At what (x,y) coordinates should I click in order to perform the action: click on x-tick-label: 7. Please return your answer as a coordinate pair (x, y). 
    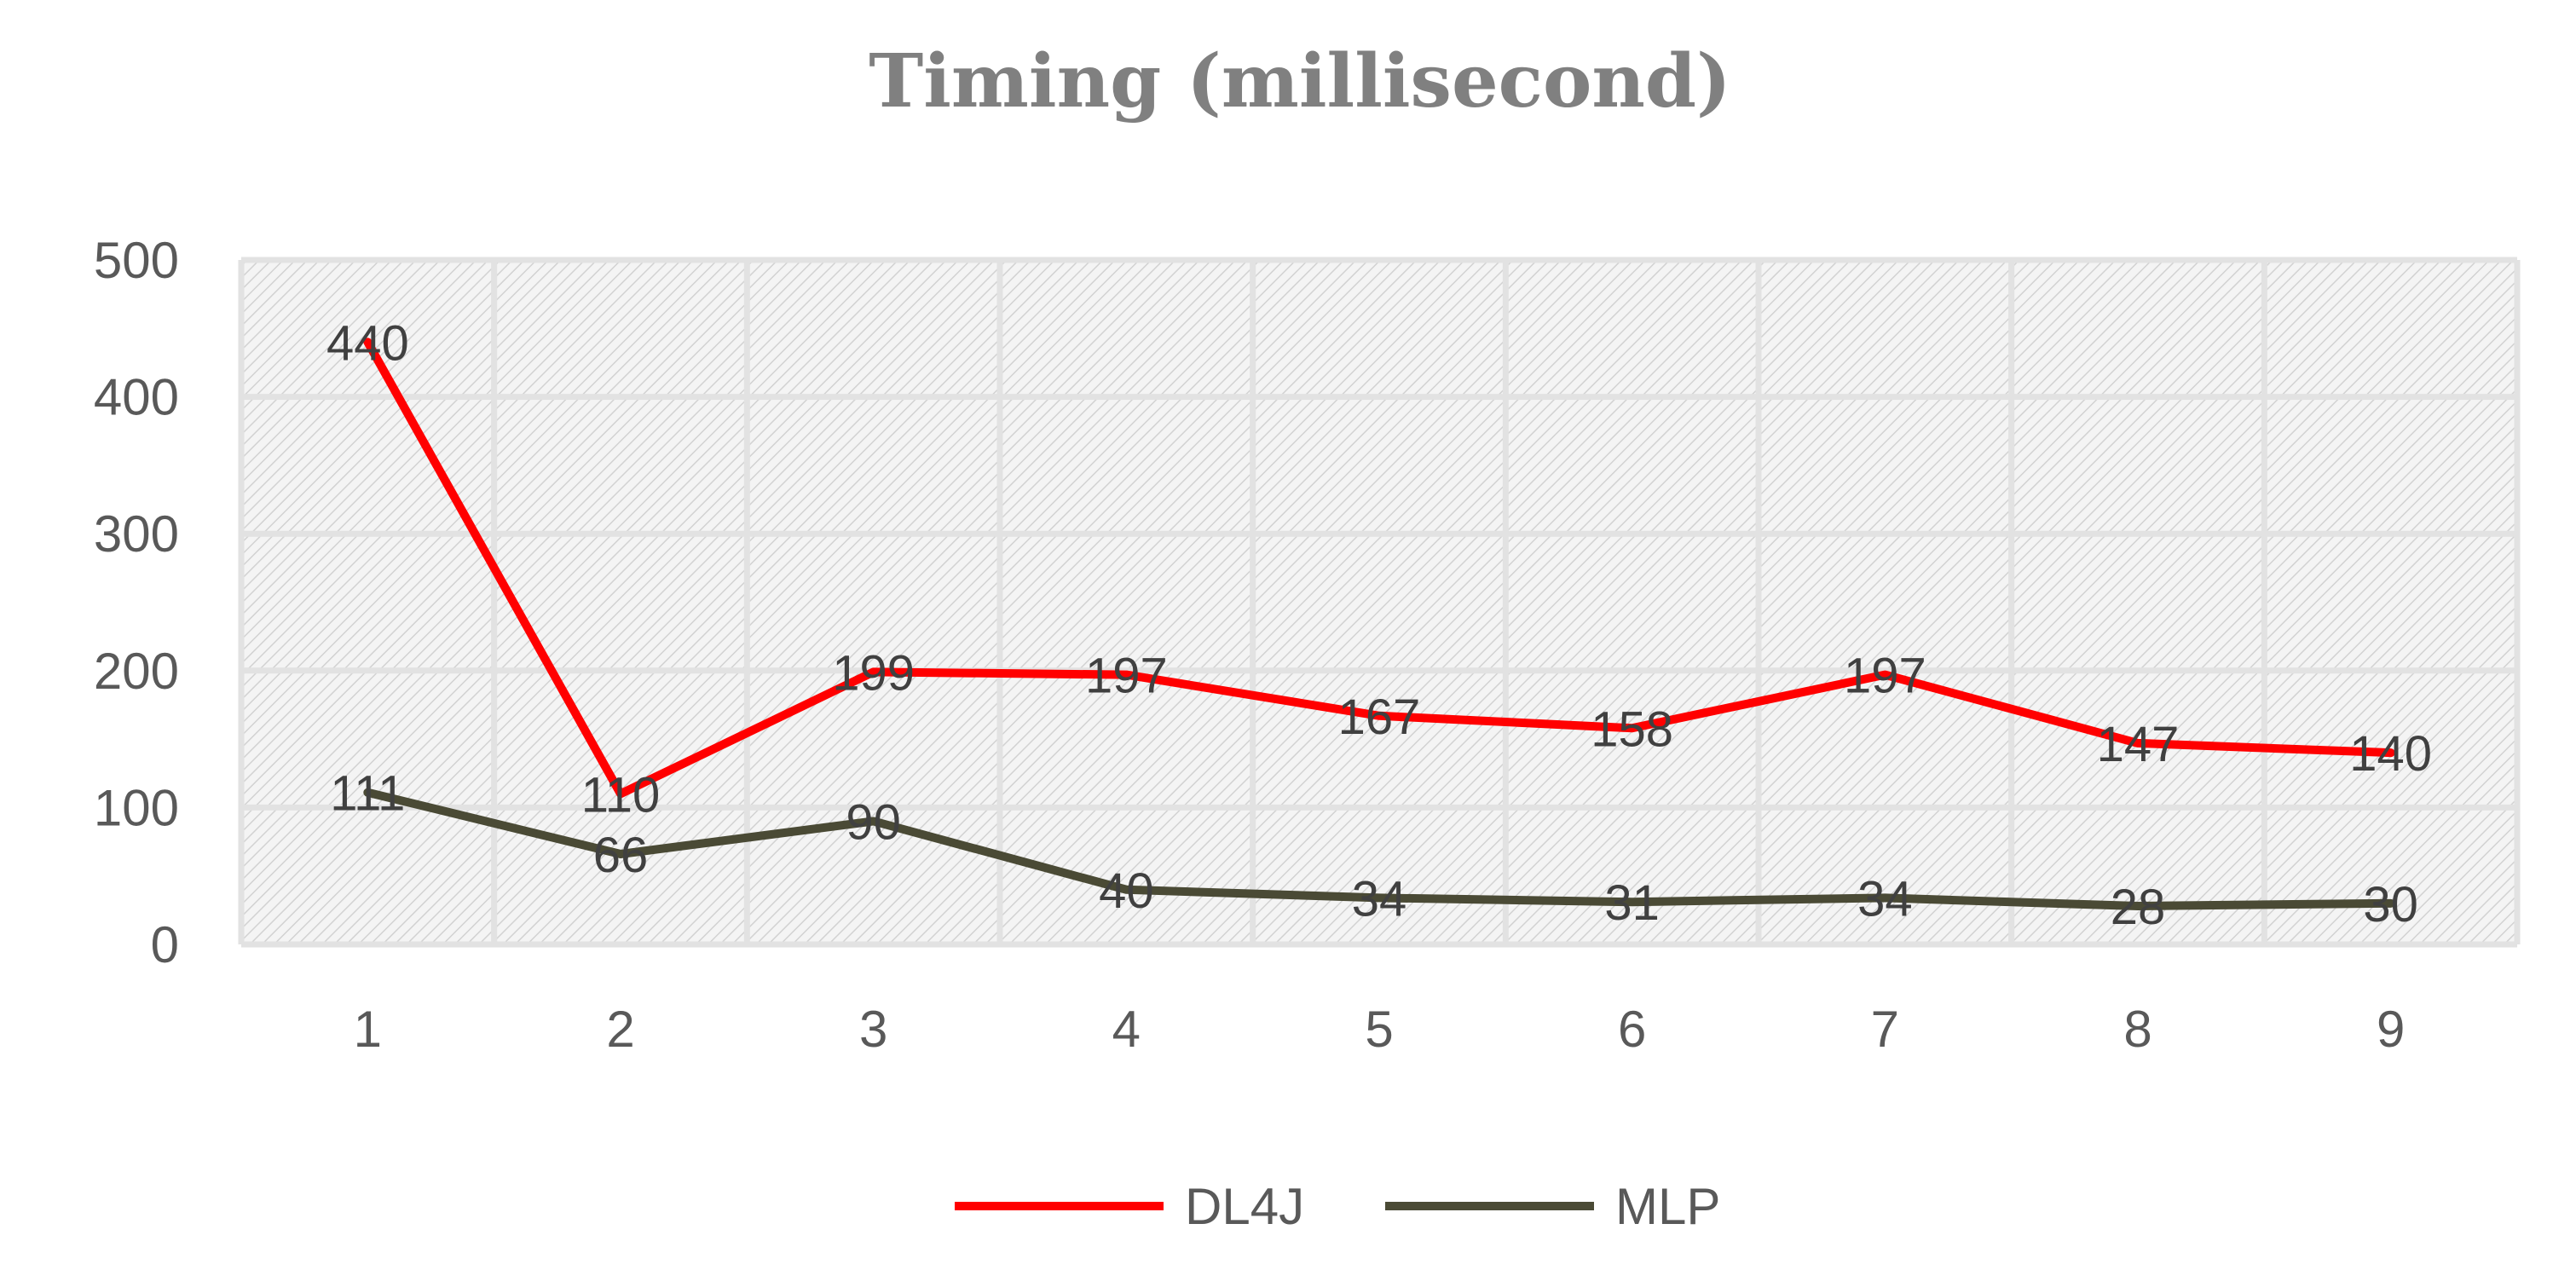
    Looking at the image, I should click on (1885, 1029).